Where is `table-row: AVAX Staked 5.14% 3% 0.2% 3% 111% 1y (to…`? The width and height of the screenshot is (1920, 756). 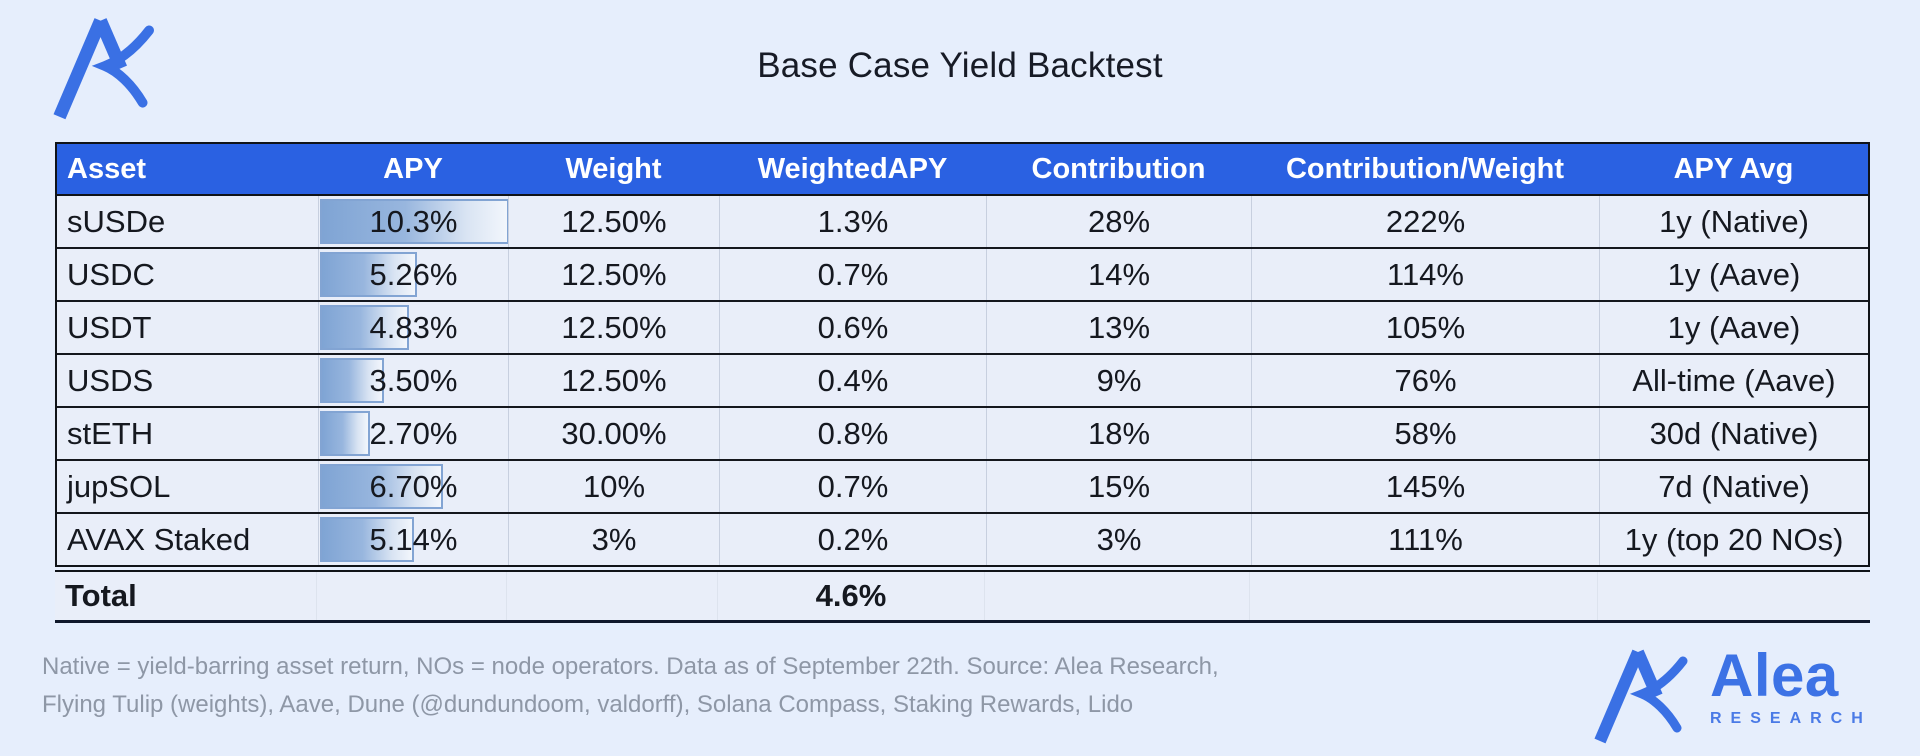 table-row: AVAX Staked 5.14% 3% 0.2% 3% 111% 1y (to… is located at coordinates (962, 539).